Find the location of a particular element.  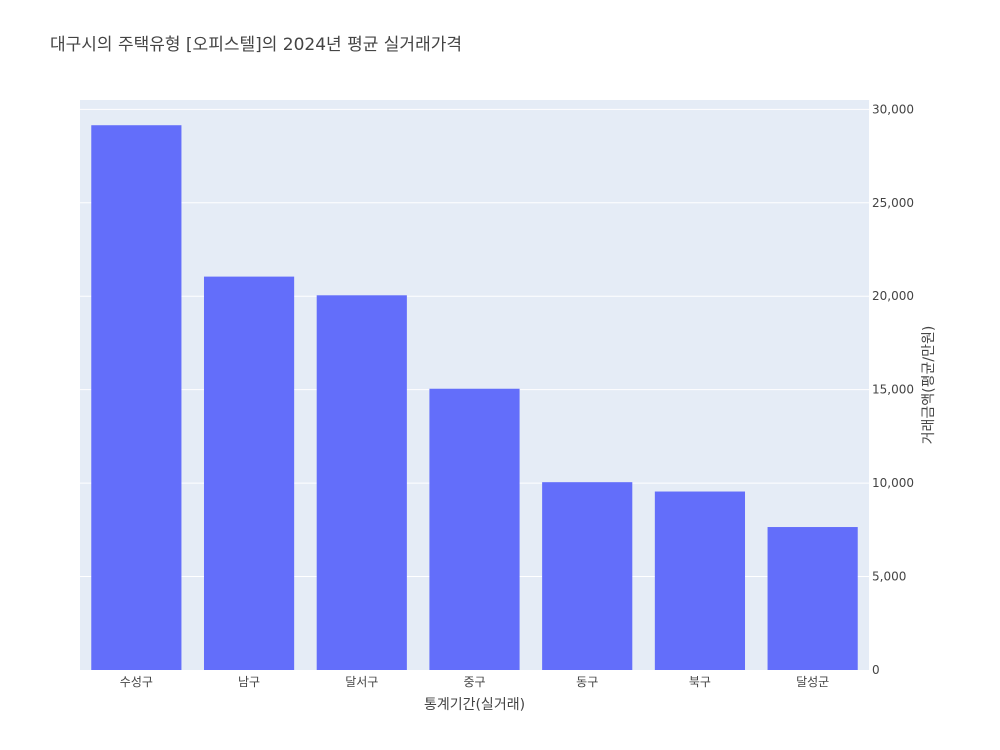

y-tick-label: 20,000 is located at coordinates (893, 296).